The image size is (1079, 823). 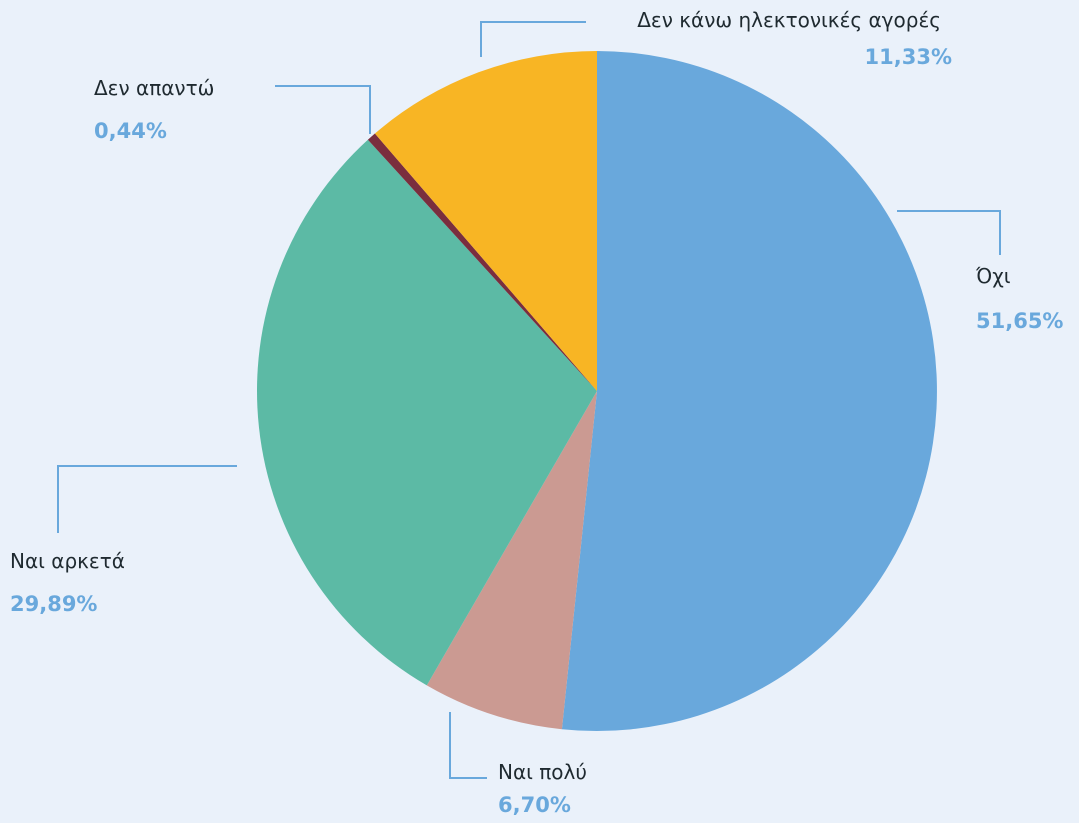 I want to click on leader-line-den-kano-agores, so click(x=533, y=39).